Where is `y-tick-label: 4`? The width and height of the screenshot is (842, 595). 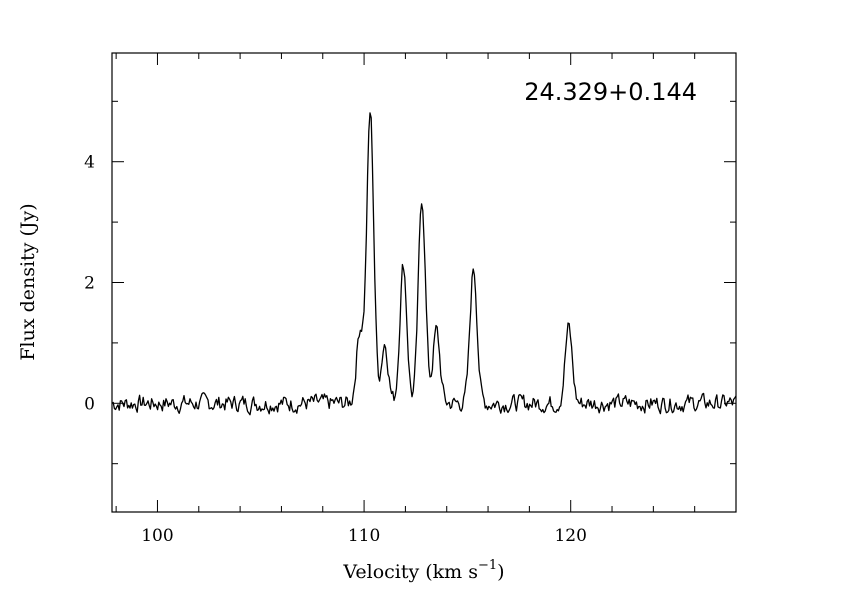
y-tick-label: 4 is located at coordinates (89, 163).